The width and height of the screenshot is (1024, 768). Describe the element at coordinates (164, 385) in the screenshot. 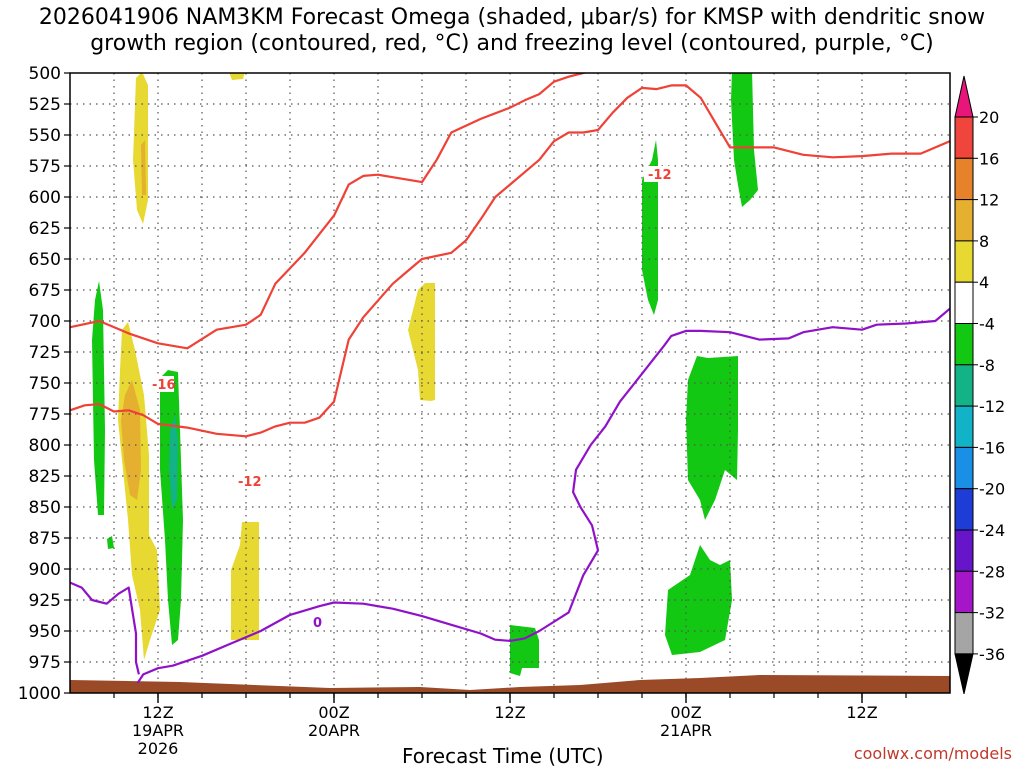

I see `contour-label-minus16: -16` at that location.